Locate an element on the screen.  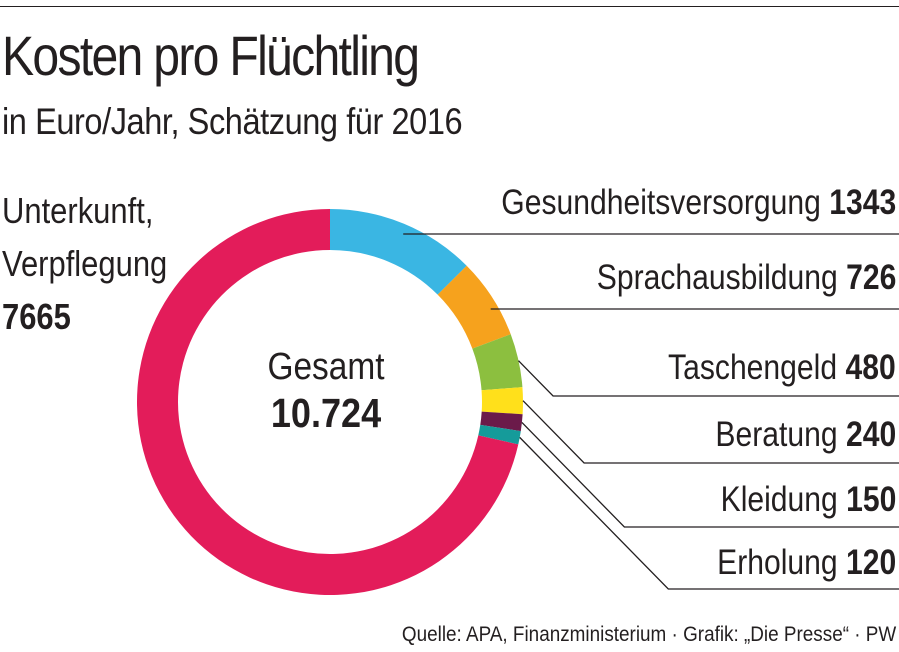
total-value: 10.724 is located at coordinates (326, 413).